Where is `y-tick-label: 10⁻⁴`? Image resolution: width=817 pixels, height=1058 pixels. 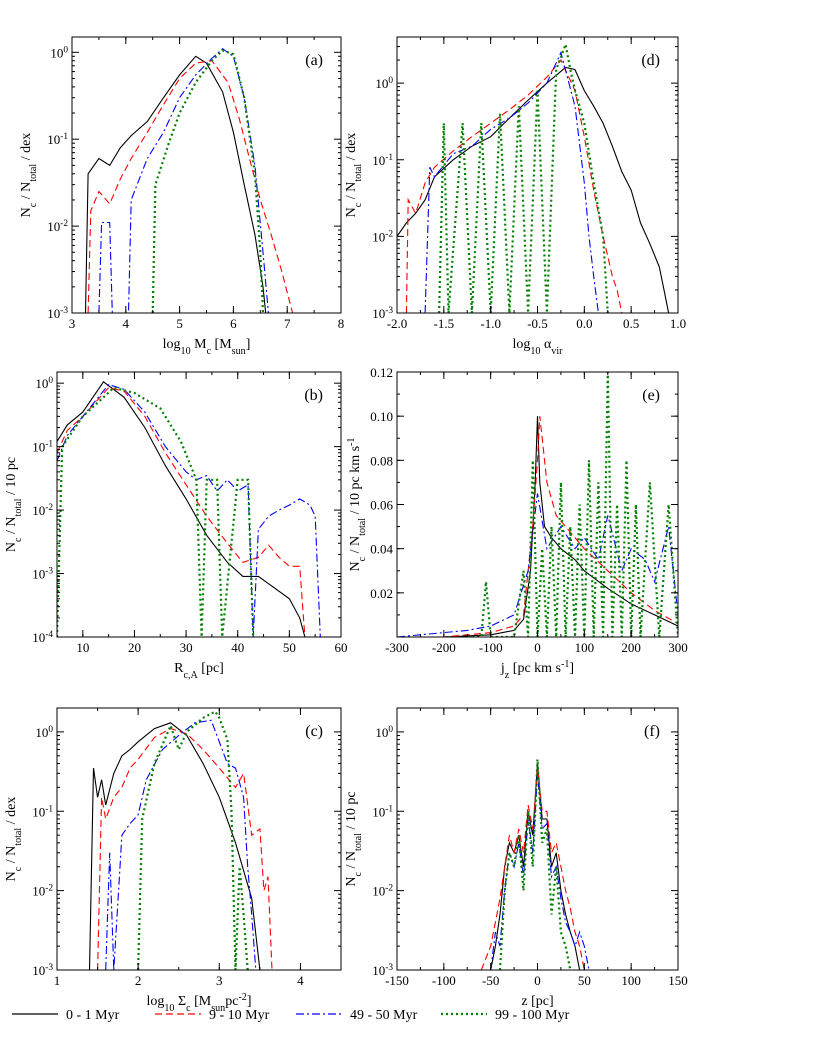
y-tick-label: 10⁻⁴ is located at coordinates (42, 637).